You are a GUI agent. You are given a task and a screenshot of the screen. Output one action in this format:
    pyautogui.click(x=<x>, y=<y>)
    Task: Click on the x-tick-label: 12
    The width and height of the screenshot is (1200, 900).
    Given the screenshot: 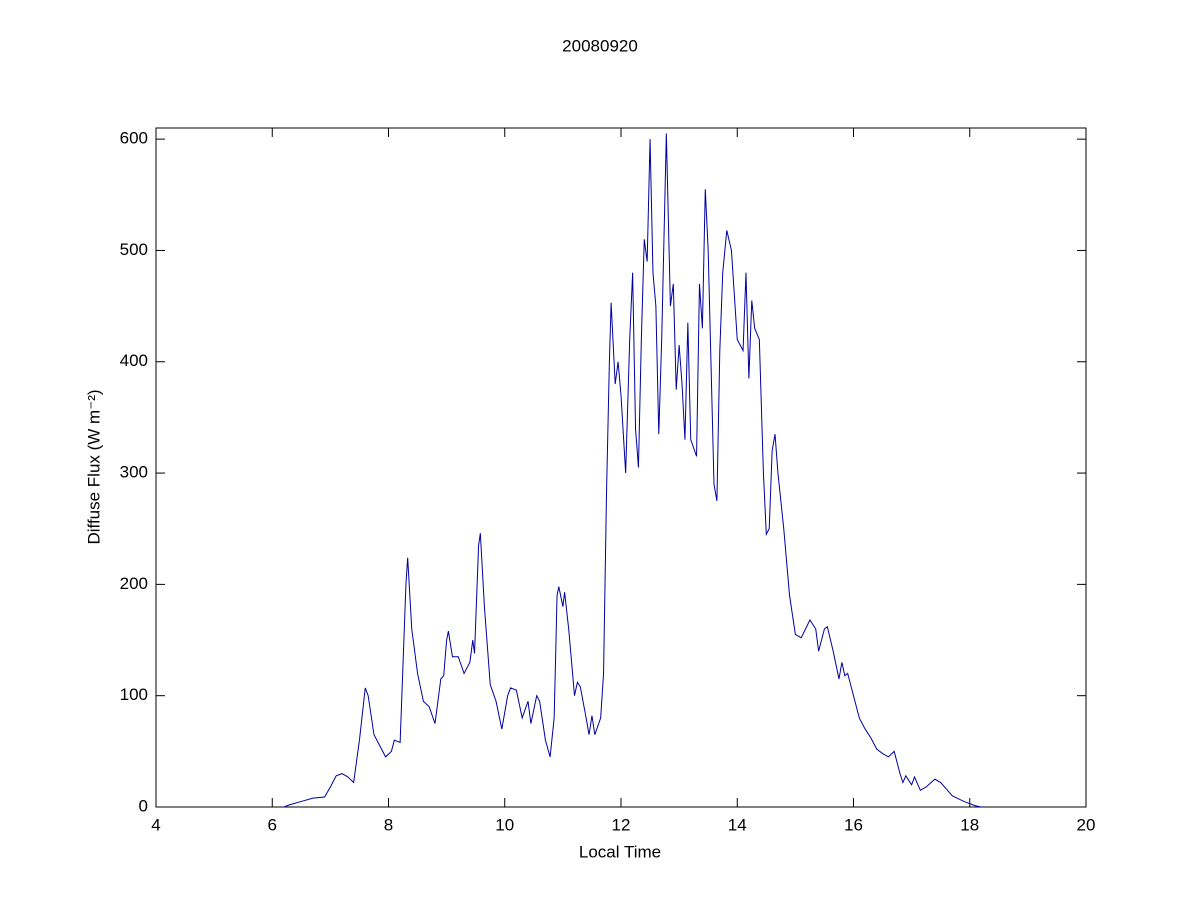 What is the action you would take?
    pyautogui.click(x=621, y=824)
    